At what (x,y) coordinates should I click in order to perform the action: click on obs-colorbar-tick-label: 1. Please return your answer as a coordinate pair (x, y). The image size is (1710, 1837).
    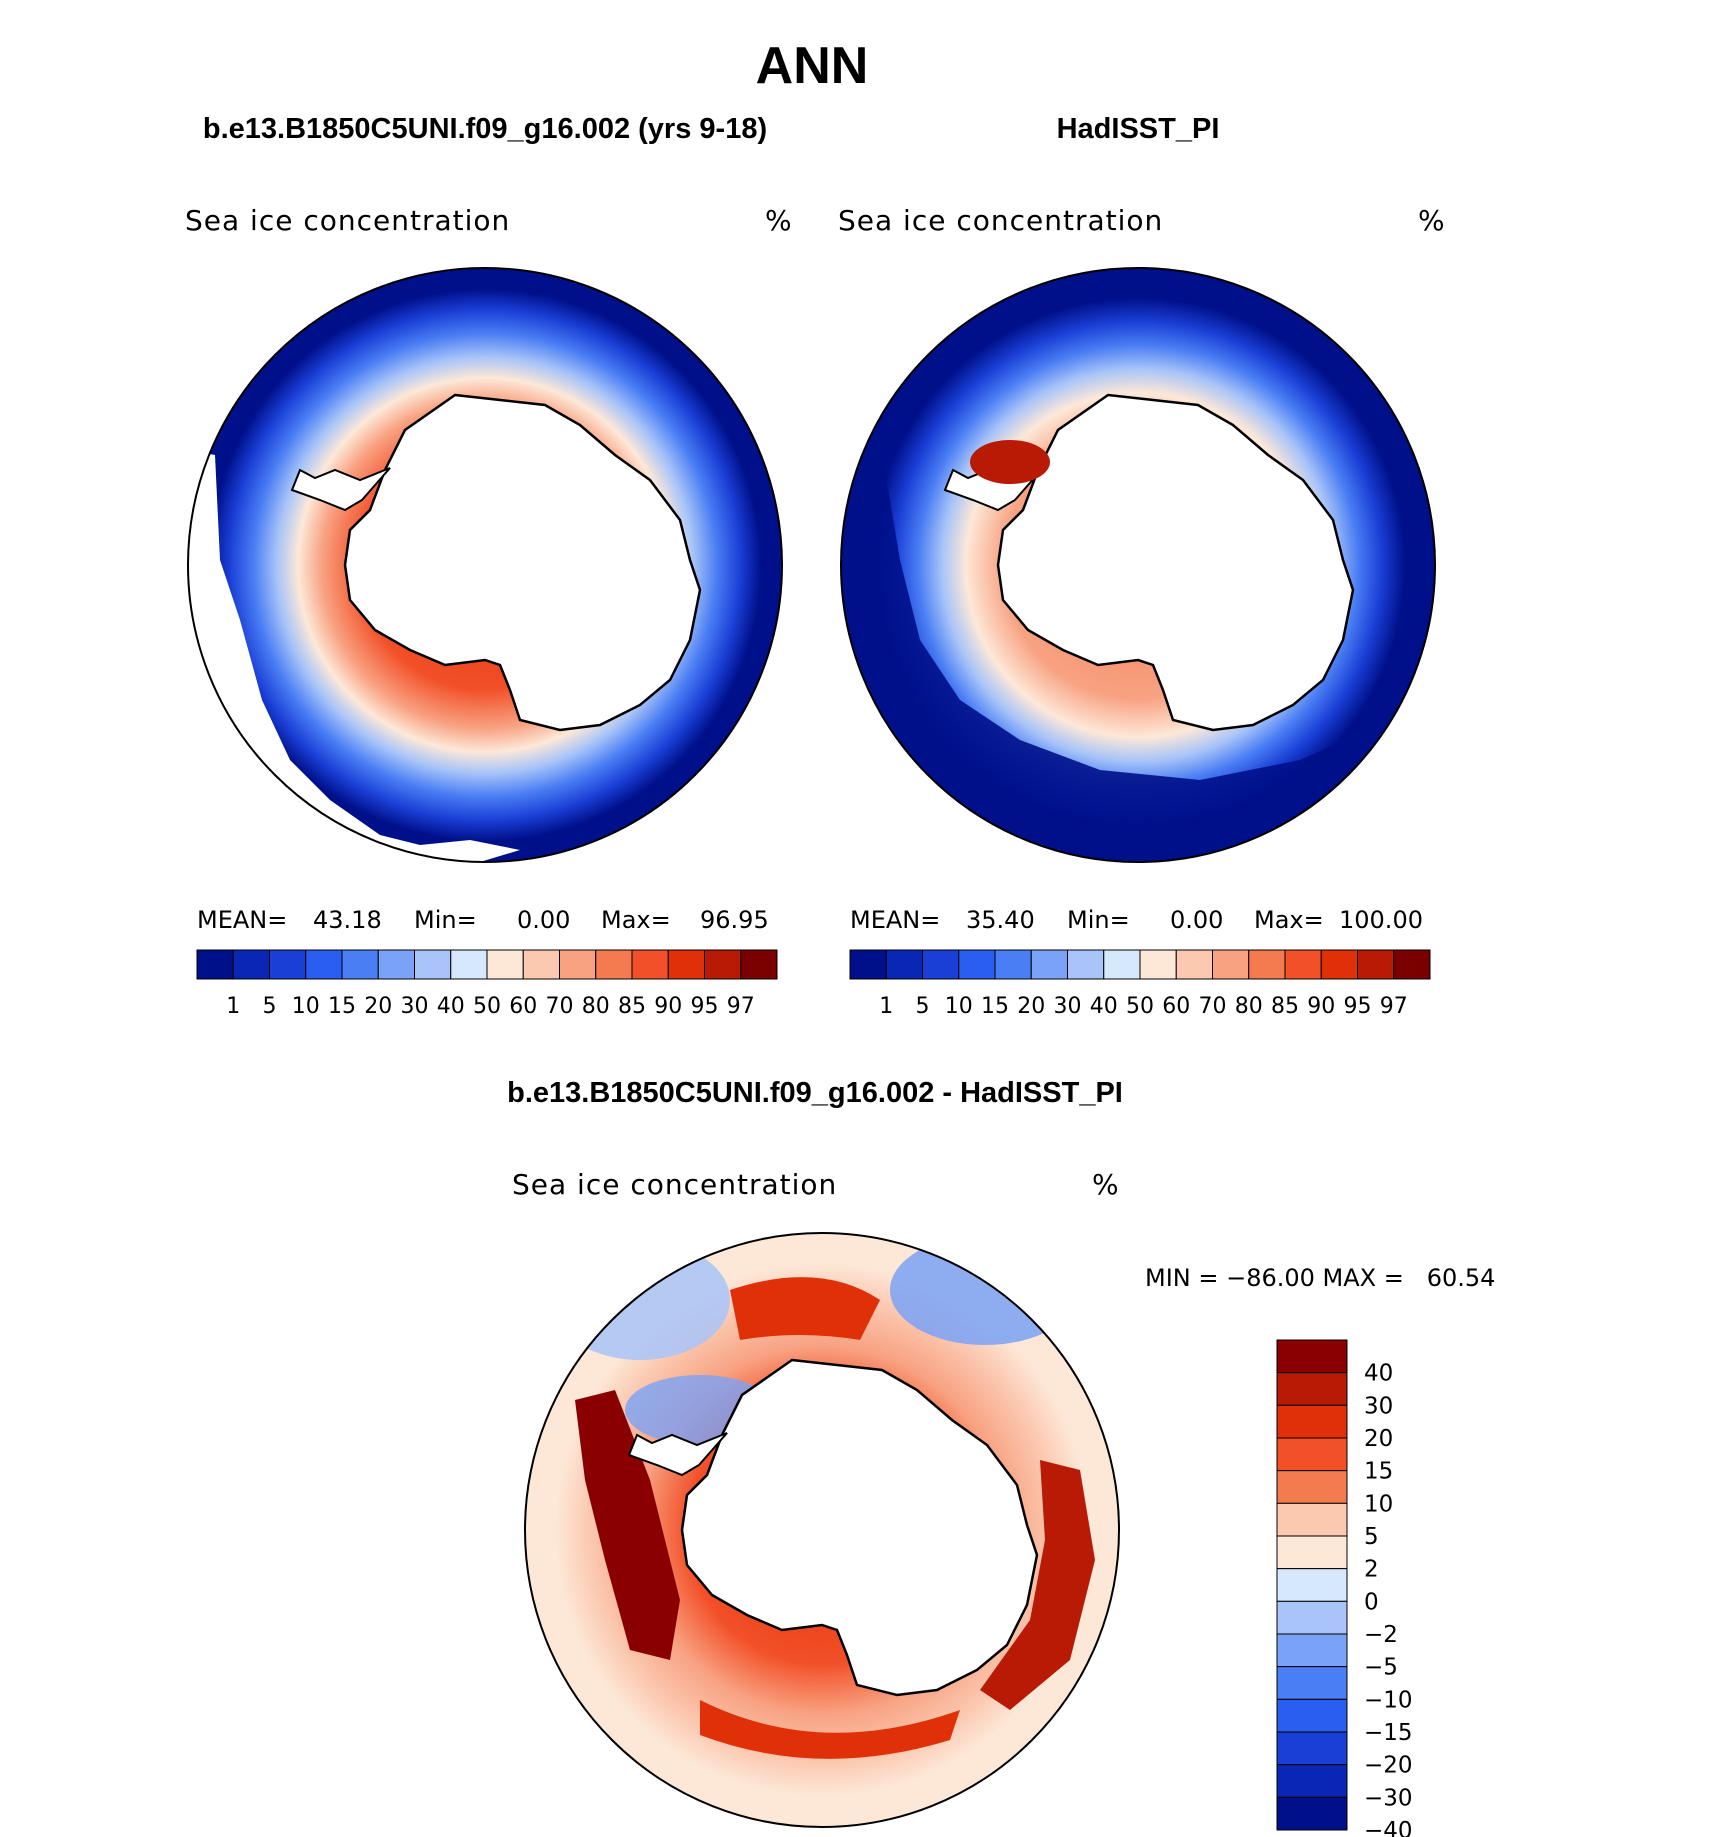
    Looking at the image, I should click on (886, 1006).